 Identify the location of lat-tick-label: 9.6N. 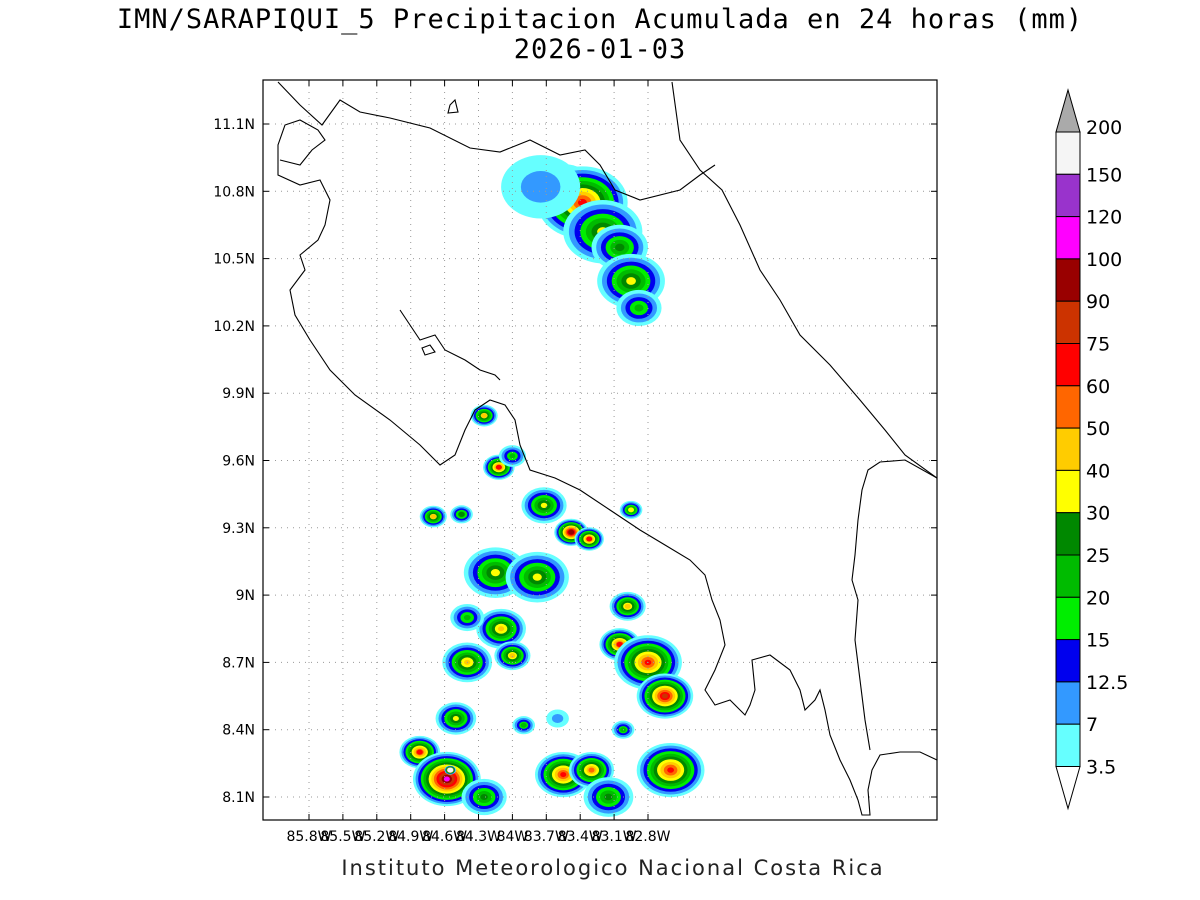
(238, 462).